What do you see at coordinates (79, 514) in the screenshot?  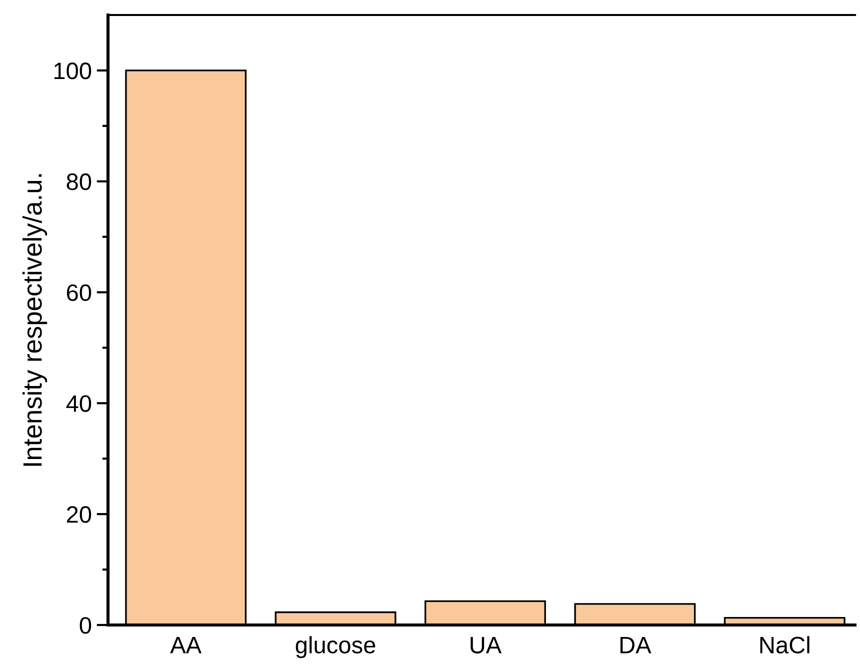 I see `y-tick-label: 20` at bounding box center [79, 514].